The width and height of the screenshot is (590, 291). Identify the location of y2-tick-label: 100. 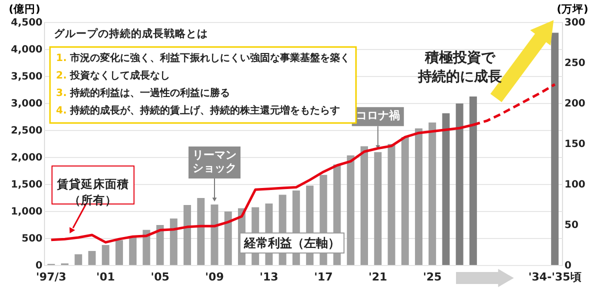
(575, 185).